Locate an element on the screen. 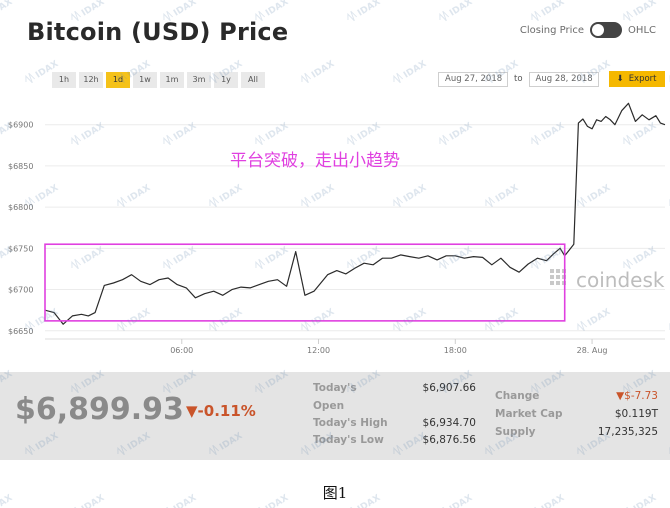  closing-price-label: Closing Price is located at coordinates (552, 30).